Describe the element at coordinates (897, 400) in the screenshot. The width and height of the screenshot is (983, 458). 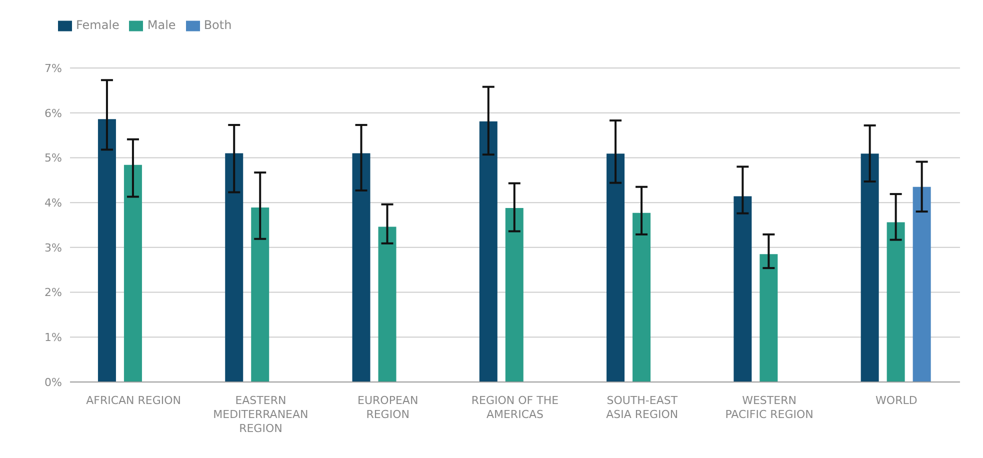
I see `x-tick-label: WORLD` at that location.